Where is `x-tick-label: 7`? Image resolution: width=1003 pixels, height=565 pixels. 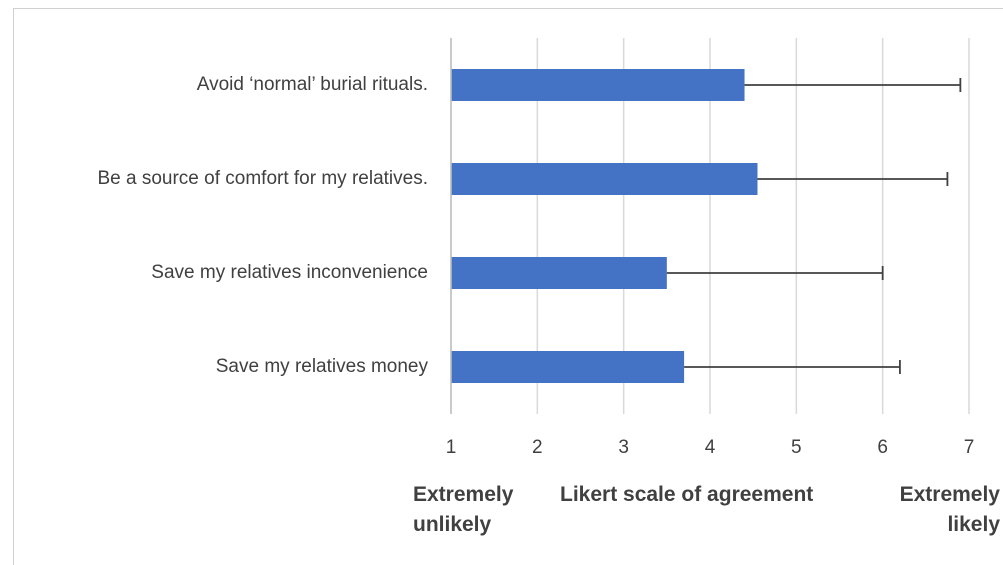 x-tick-label: 7 is located at coordinates (969, 447).